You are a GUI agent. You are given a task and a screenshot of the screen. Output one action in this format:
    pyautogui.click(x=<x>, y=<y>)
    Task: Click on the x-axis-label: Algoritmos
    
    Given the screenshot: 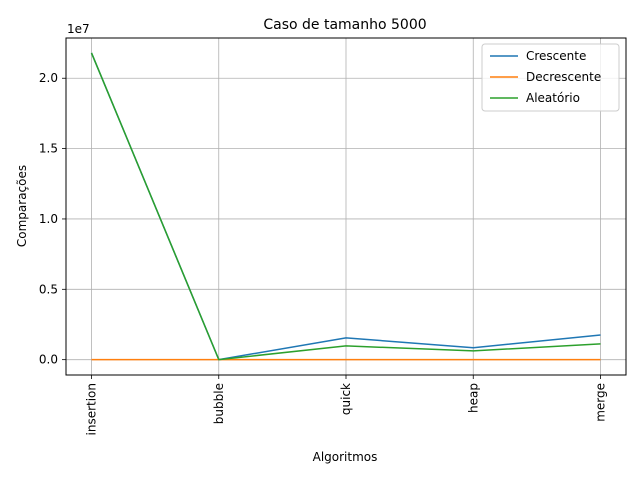 What is the action you would take?
    pyautogui.click(x=345, y=457)
    